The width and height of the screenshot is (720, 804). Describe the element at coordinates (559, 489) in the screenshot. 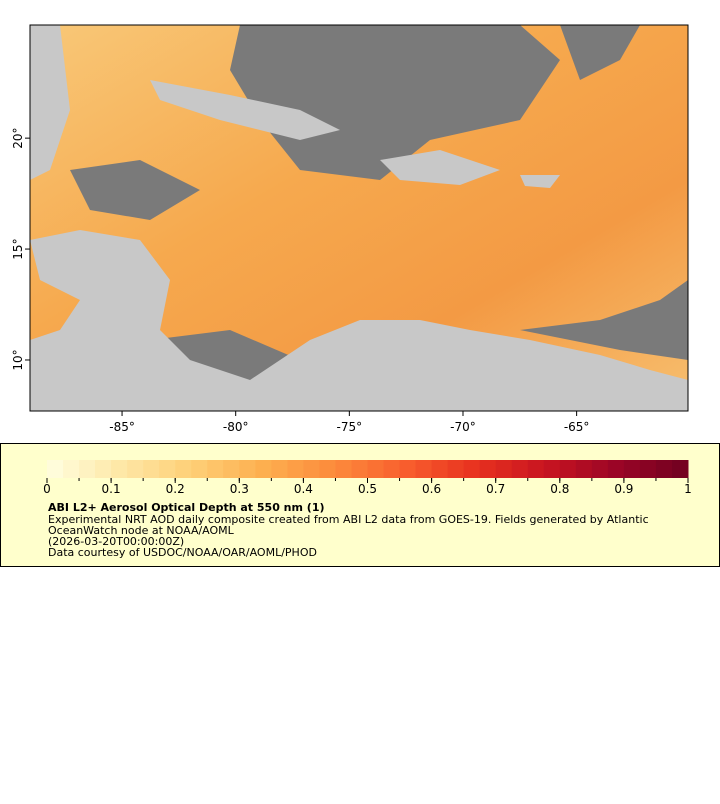

I see `colorbar-tick-label: 0.8` at that location.